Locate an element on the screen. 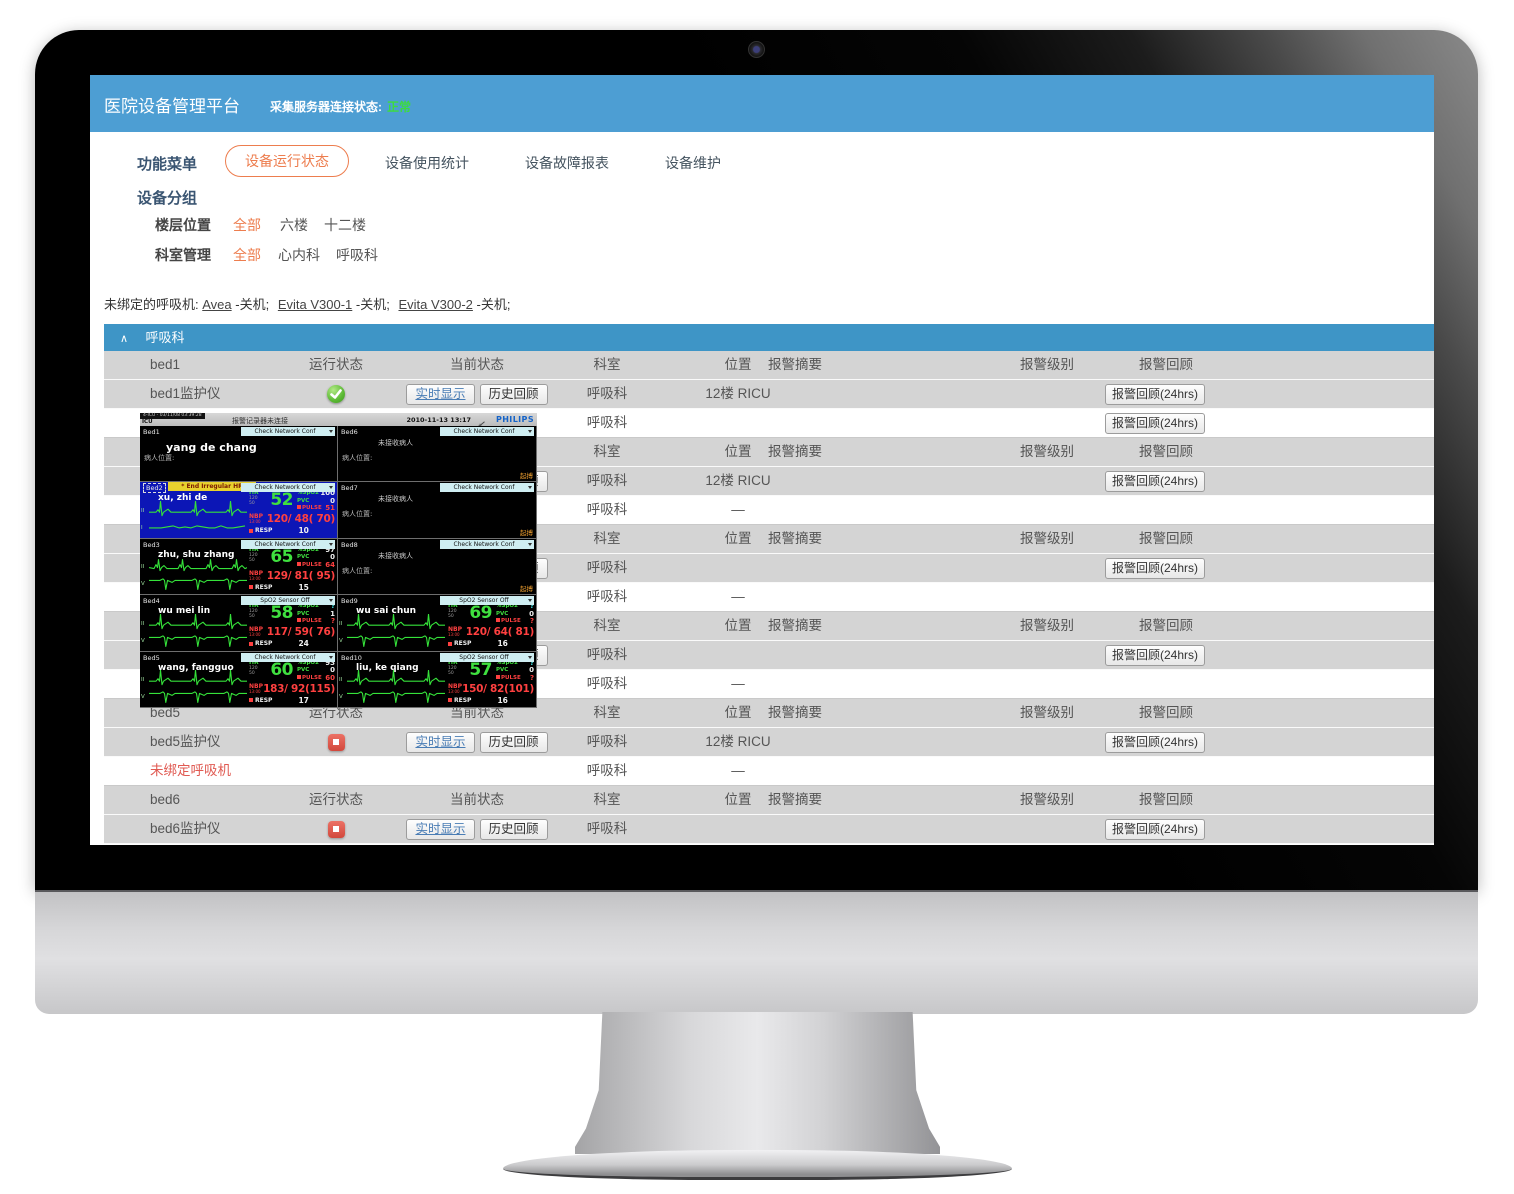 The height and width of the screenshot is (1194, 1514). table-group-header-row: bed1 运行状态 当前状态 科室 位置 报警摘要 报警级别 报警回顾 is located at coordinates (769, 365).